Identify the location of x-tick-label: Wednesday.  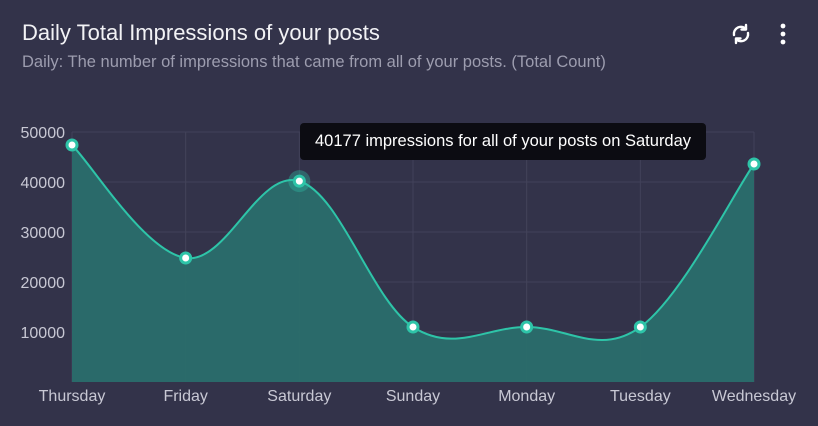
(754, 396).